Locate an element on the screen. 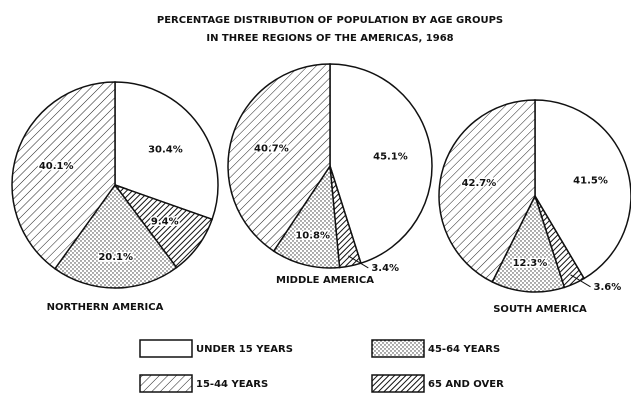  chart-subtitle: IN THREE REGIONS OF THE AMERICAS, 1968 is located at coordinates (329, 38).